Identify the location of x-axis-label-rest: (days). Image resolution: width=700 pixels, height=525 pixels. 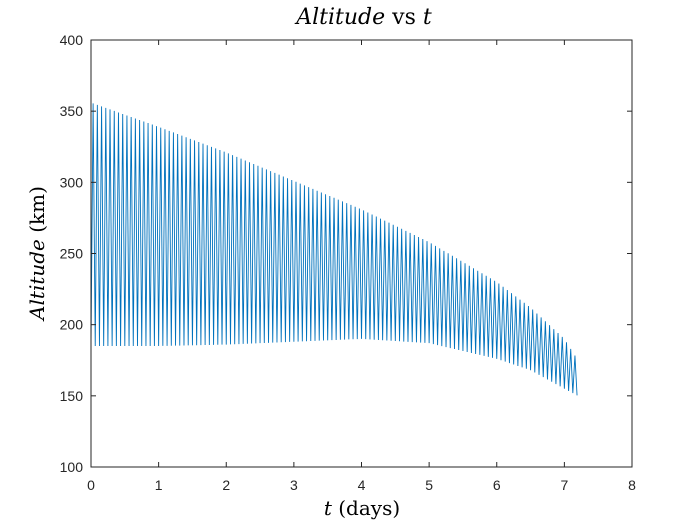
(366, 508).